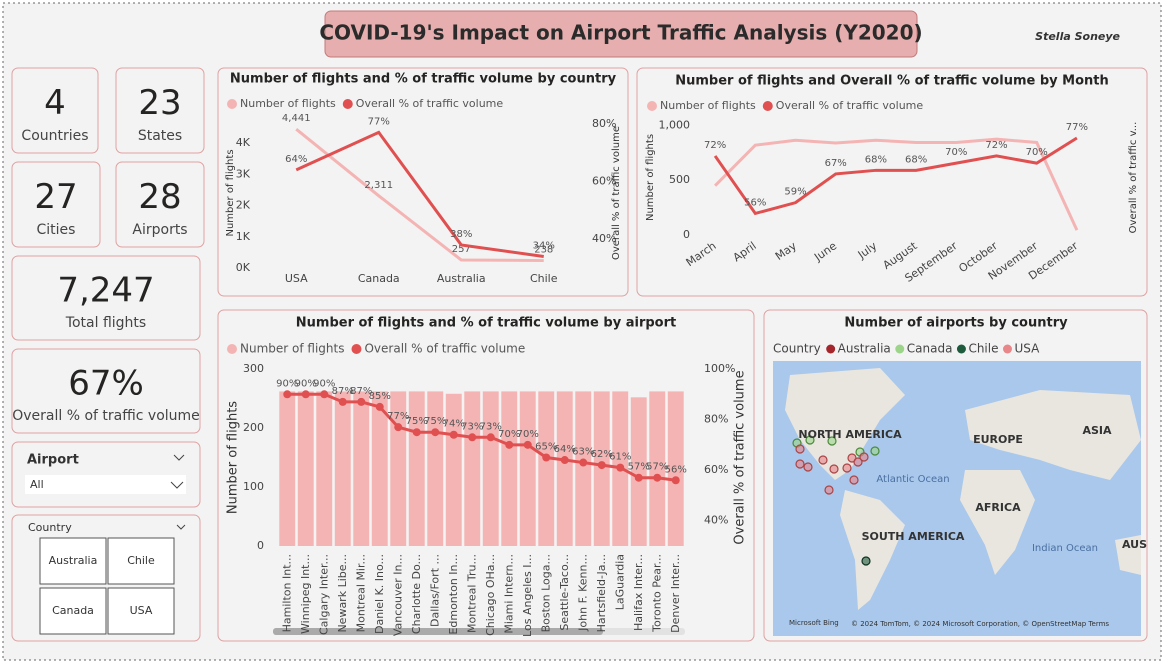 The image size is (1164, 663). Describe the element at coordinates (243, 142) in the screenshot. I see `y-tick-label: 4K` at that location.